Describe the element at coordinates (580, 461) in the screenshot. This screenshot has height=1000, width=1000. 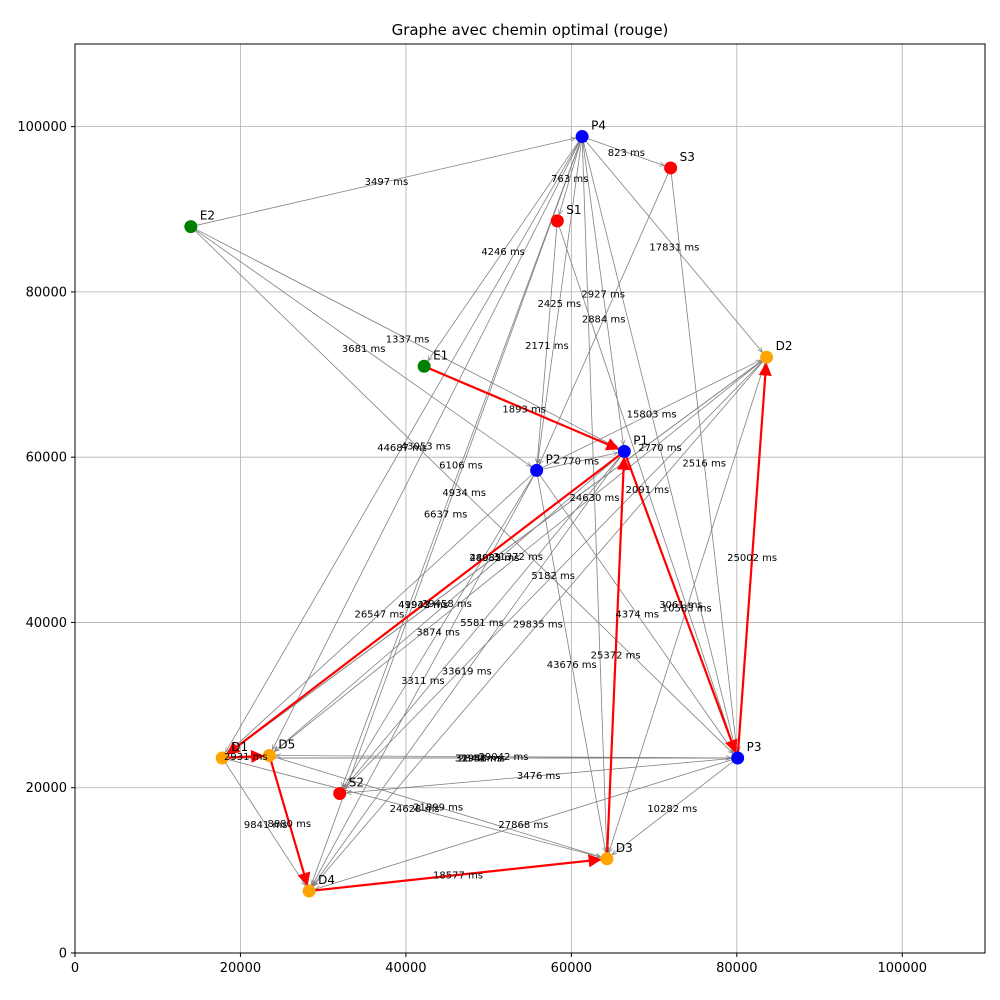
I see `edge-weight-label: 770 ms` at that location.